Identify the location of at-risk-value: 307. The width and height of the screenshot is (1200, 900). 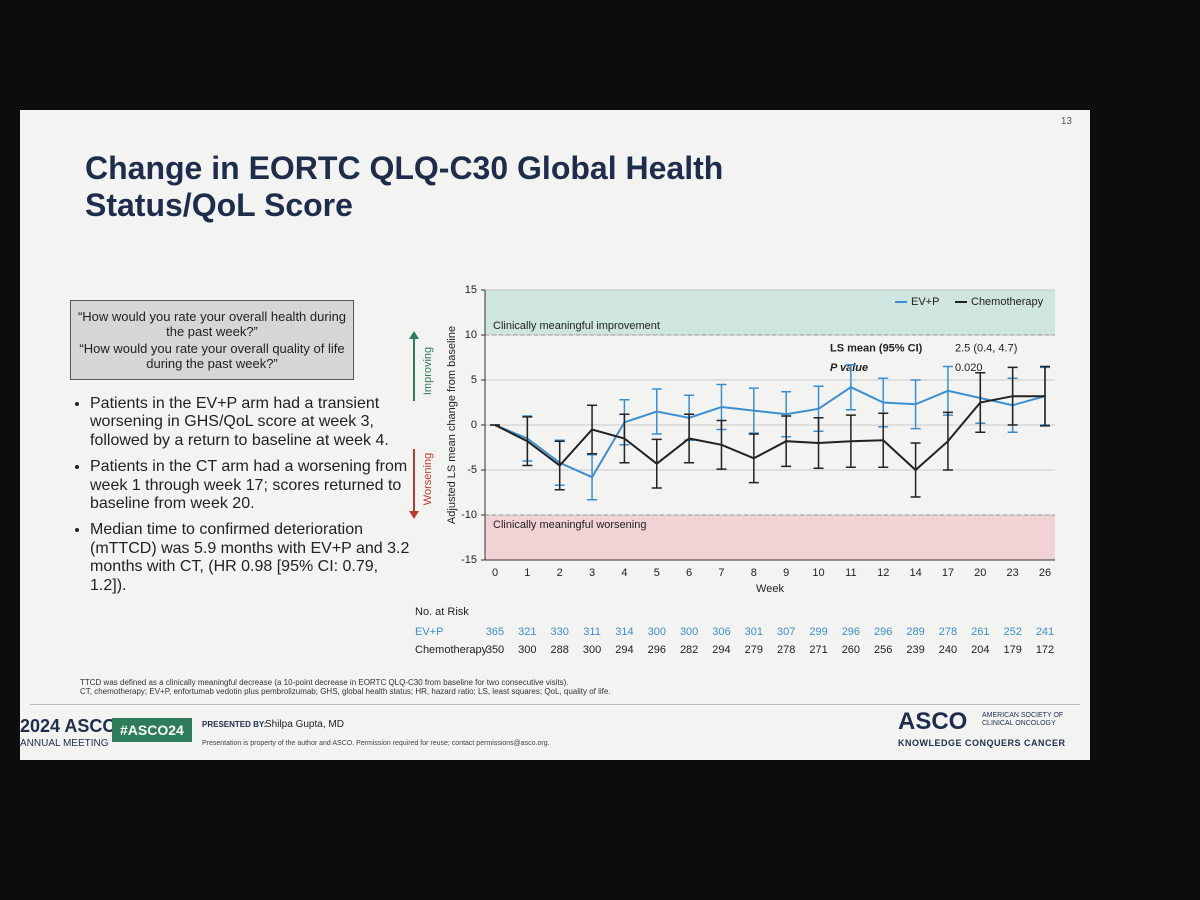
(786, 632).